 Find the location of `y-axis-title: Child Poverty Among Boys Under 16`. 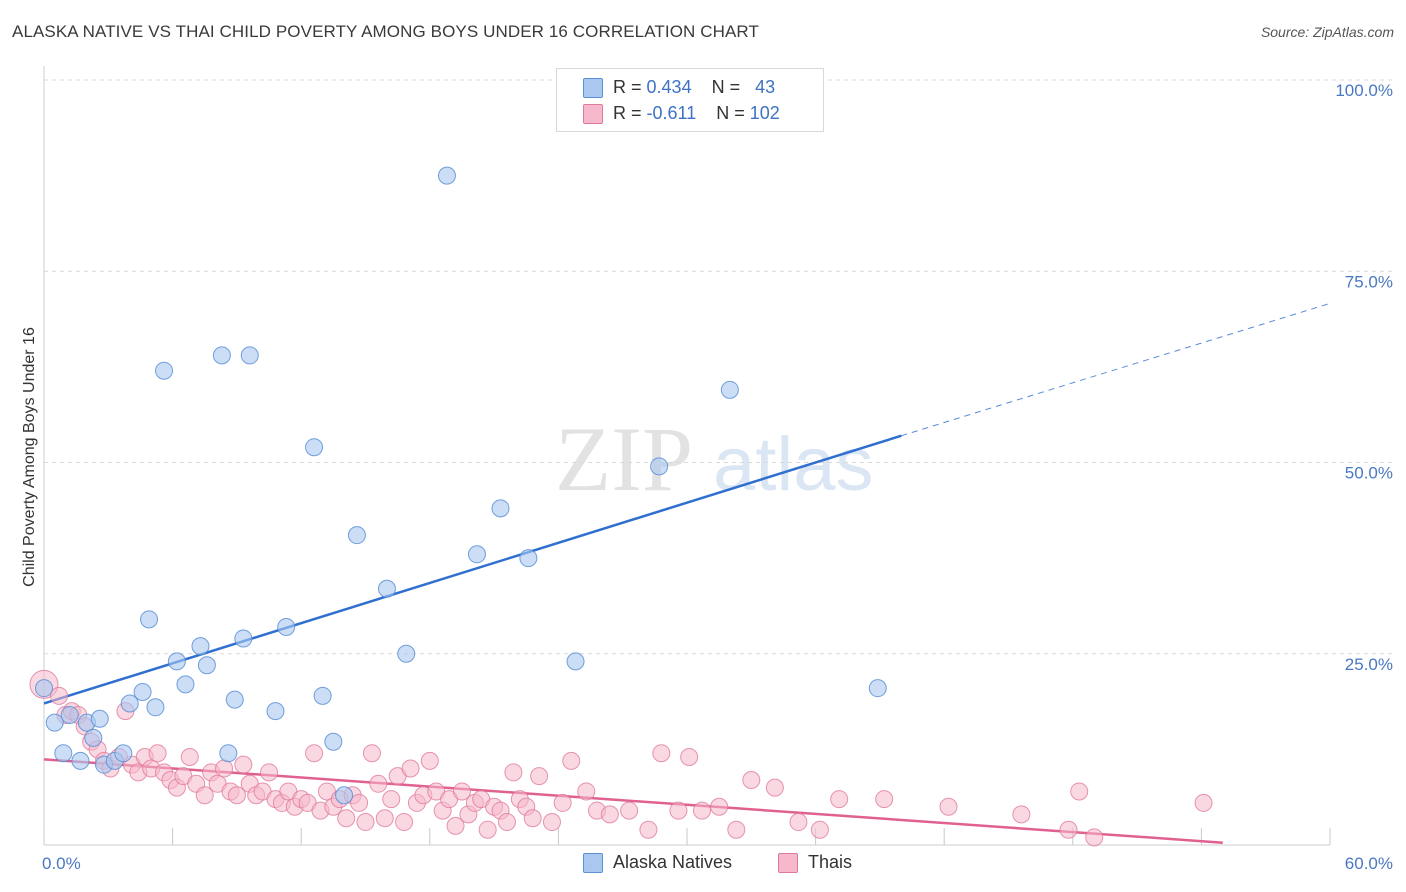

y-axis-title: Child Poverty Among Boys Under 16 is located at coordinates (29, 457).